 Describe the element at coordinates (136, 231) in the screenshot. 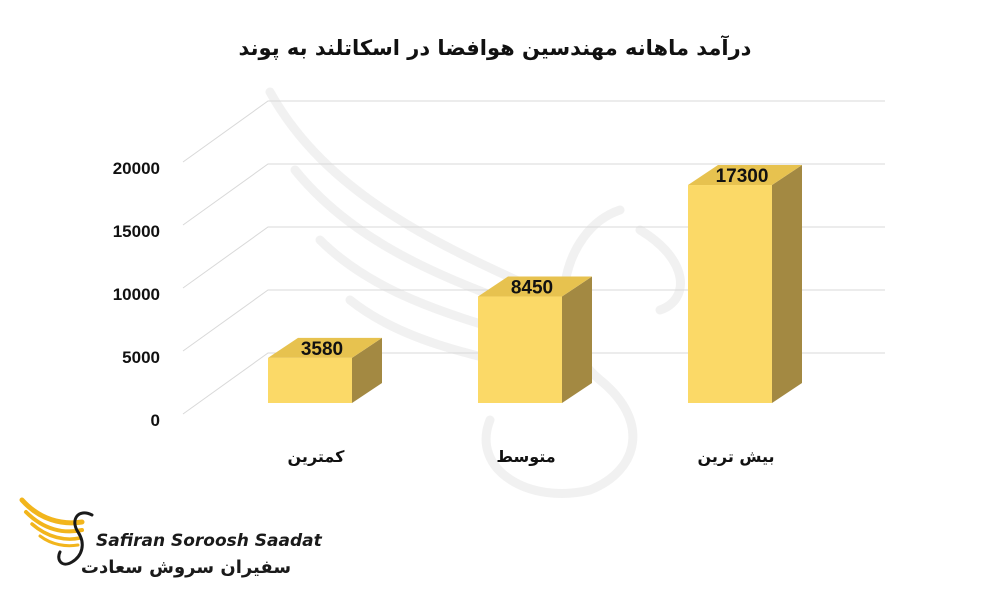

I see `y-tick-label: 15000` at that location.